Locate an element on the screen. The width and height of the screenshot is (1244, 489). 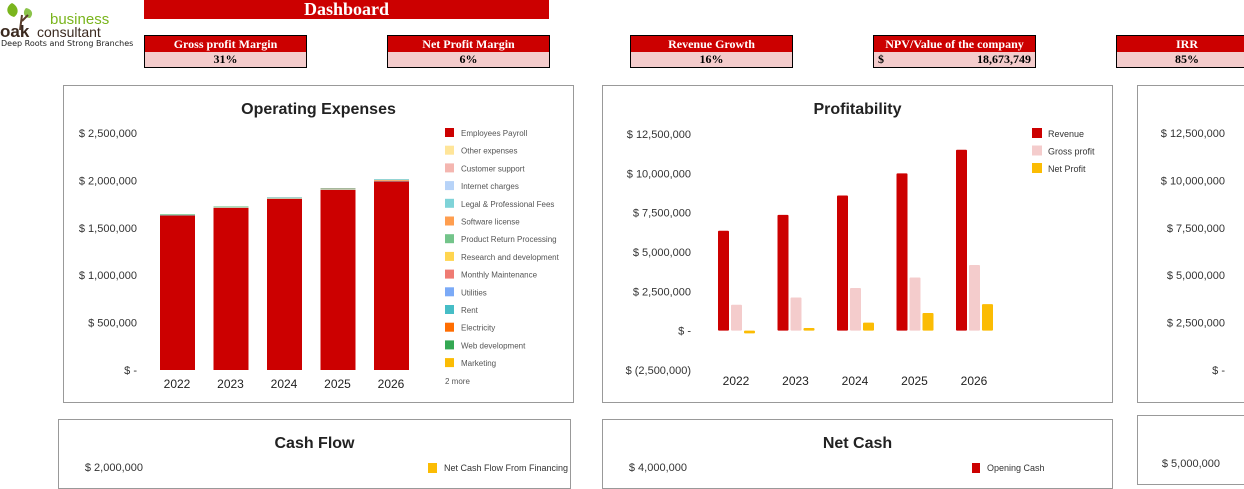
legend-label: Net Cash Flow From Financing Activities is located at coordinates (507, 468).